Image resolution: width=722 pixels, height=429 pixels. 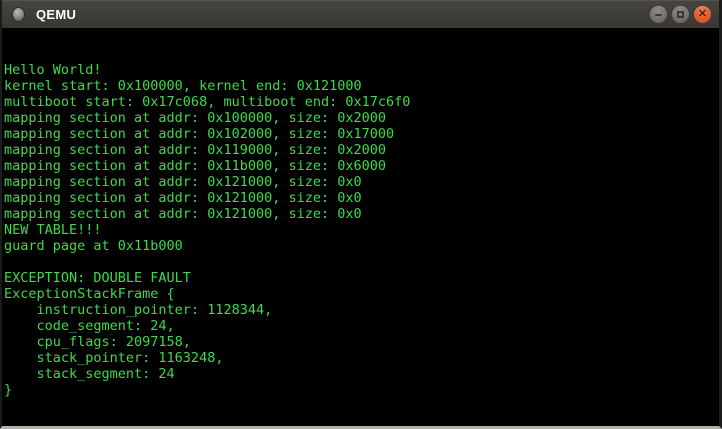 I want to click on close-button: ✕, so click(x=702, y=14).